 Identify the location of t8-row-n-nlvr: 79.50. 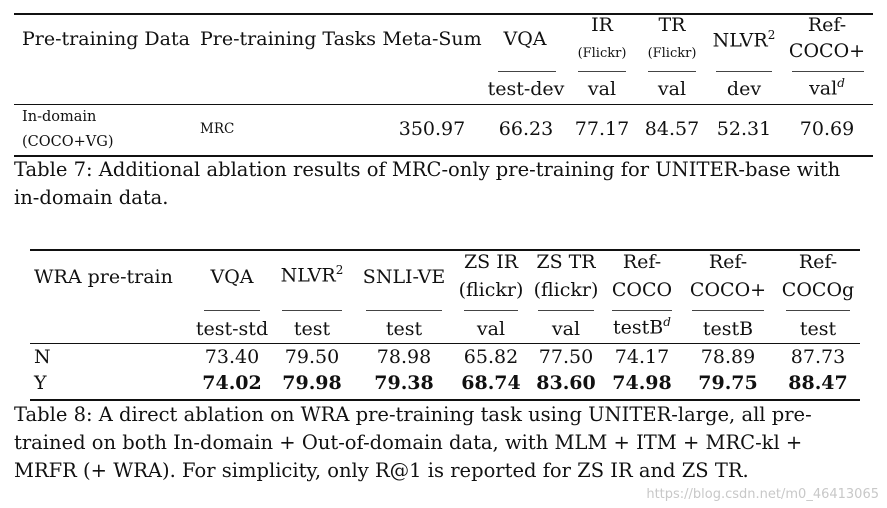
(312, 357).